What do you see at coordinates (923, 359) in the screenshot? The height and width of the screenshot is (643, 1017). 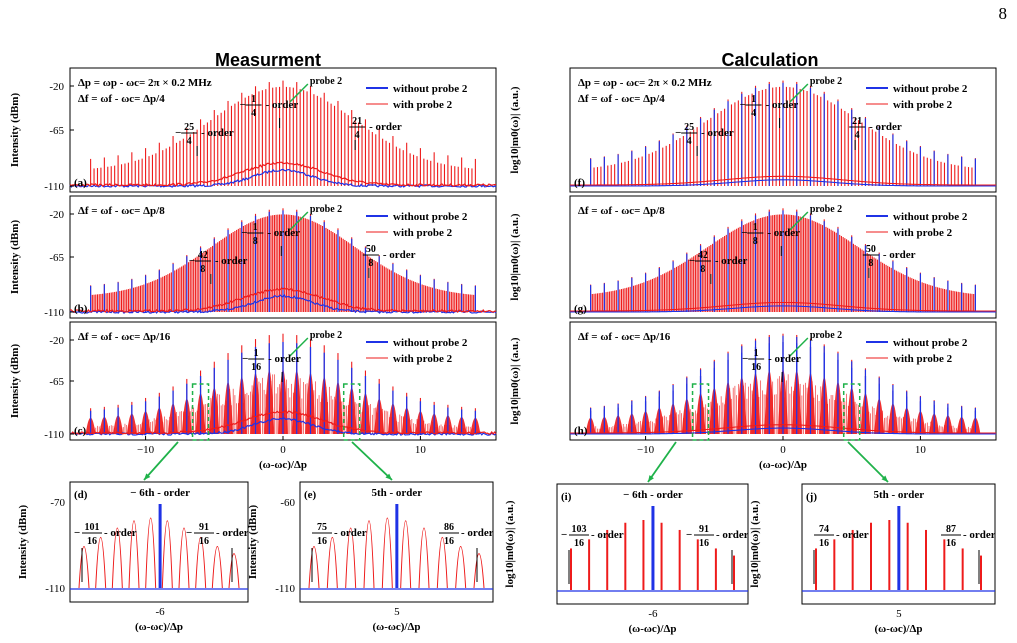 I see `legend-label: with probe 2` at bounding box center [923, 359].